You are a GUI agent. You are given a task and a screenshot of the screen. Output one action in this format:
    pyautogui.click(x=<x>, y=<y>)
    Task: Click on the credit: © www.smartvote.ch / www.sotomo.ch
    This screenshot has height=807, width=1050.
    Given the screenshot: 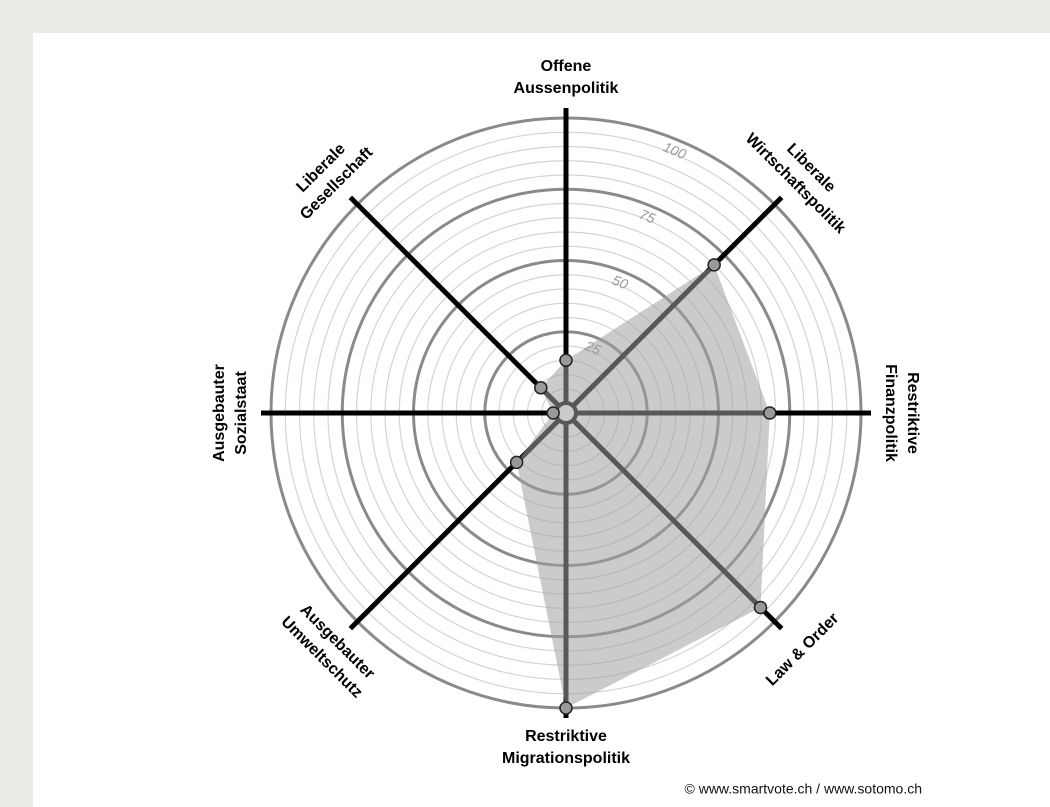 What is the action you would take?
    pyautogui.click(x=804, y=789)
    